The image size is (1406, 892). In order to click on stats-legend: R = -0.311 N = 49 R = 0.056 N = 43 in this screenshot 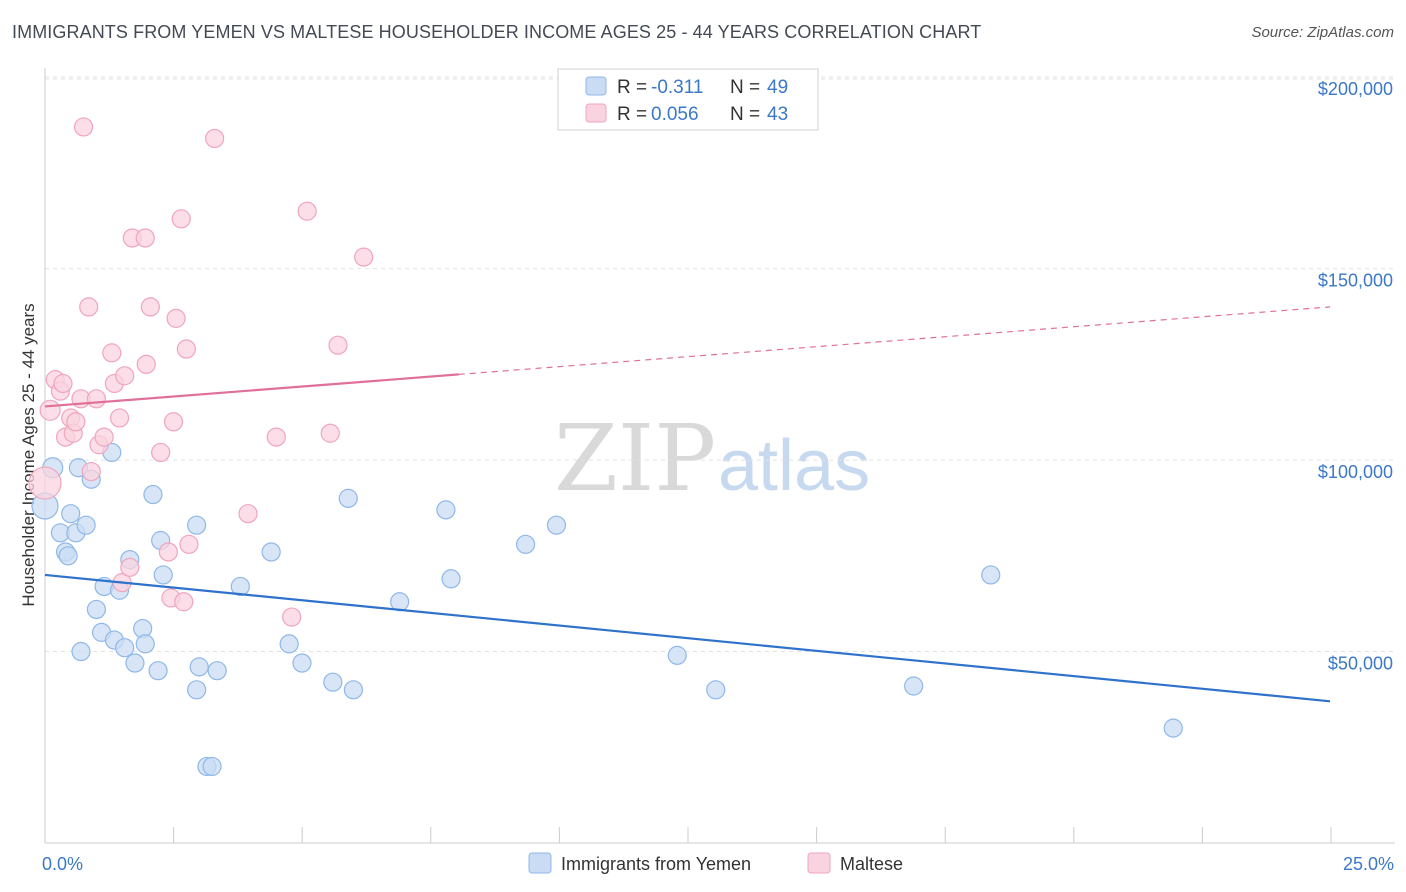, I will do `click(688, 99)`.